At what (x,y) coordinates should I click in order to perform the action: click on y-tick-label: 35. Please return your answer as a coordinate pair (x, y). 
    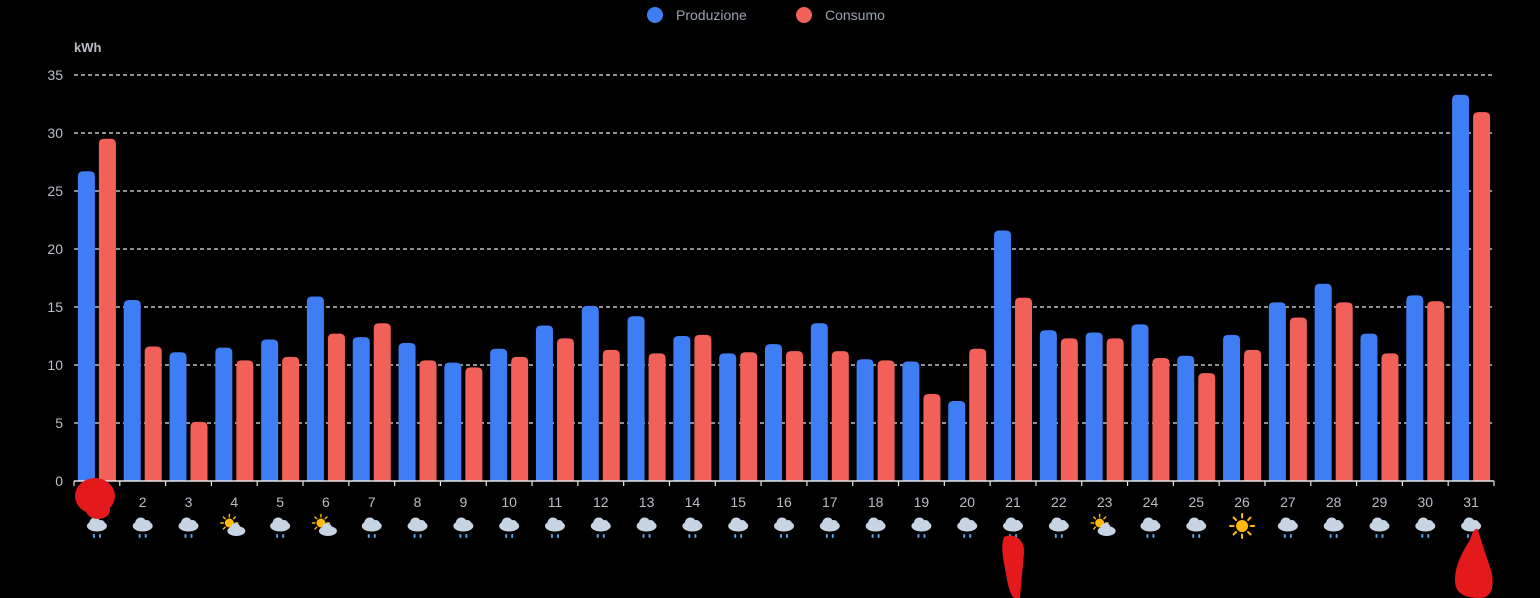
    Looking at the image, I should click on (55, 75).